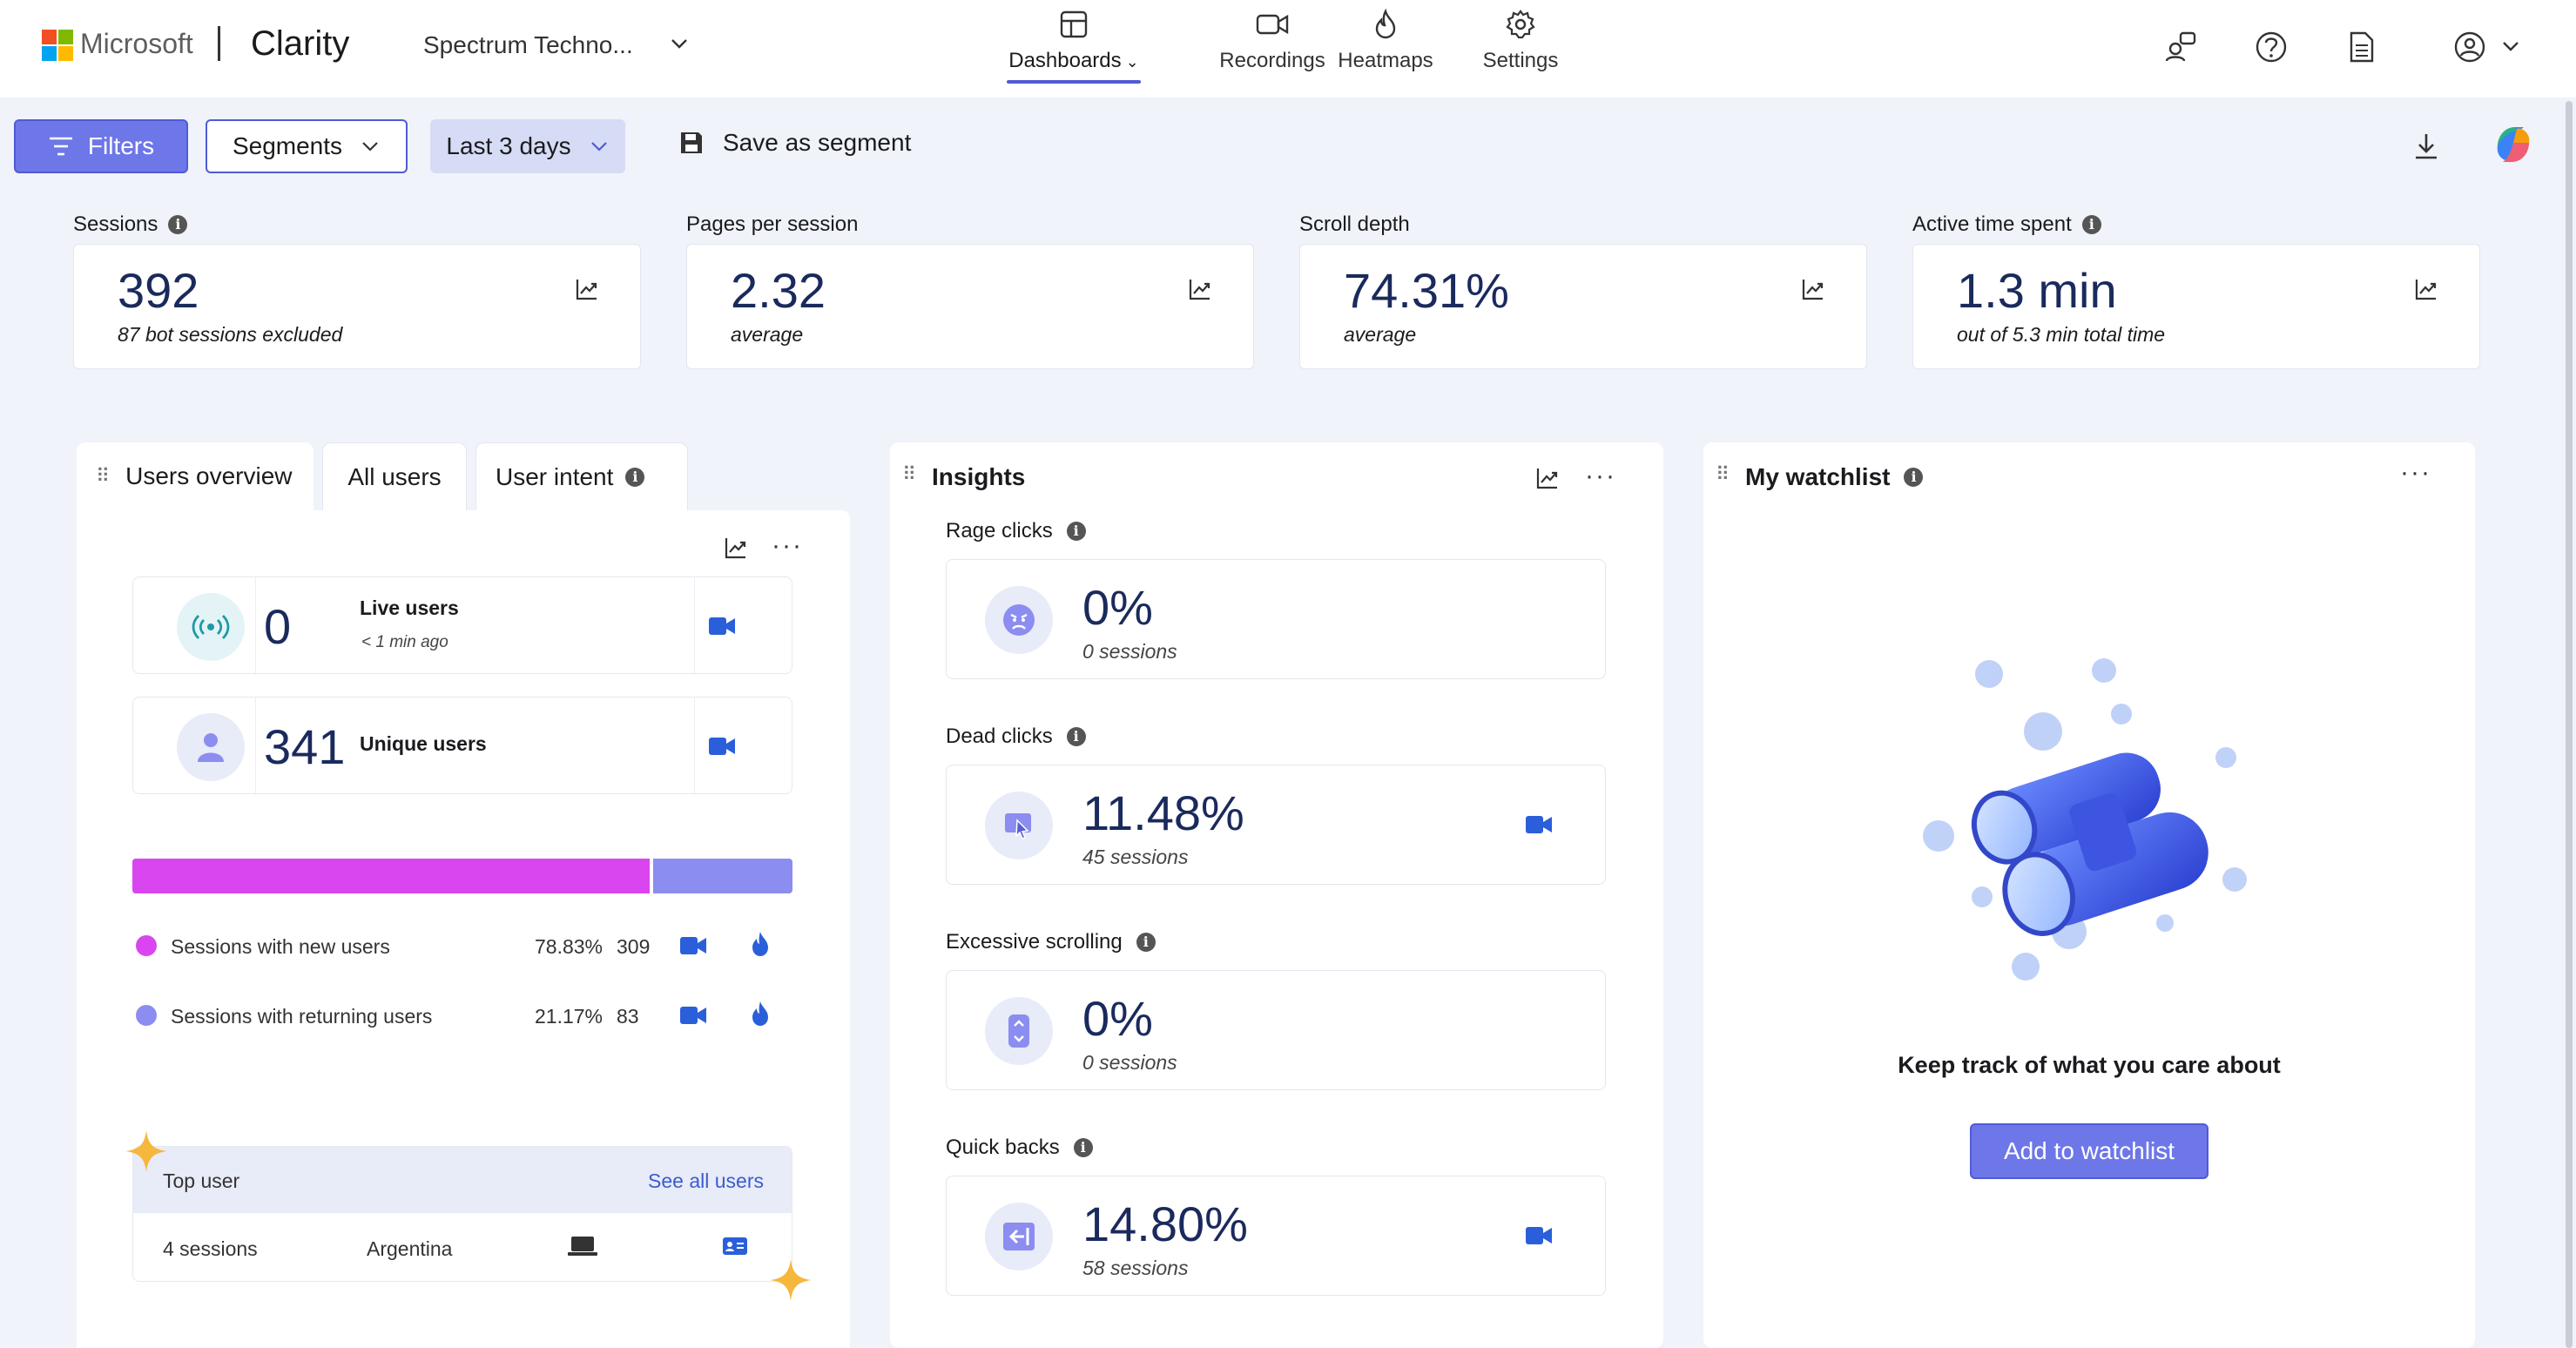  What do you see at coordinates (1583, 306) in the screenshot?
I see `kpi-card-scroll-depth: 74.31% average` at bounding box center [1583, 306].